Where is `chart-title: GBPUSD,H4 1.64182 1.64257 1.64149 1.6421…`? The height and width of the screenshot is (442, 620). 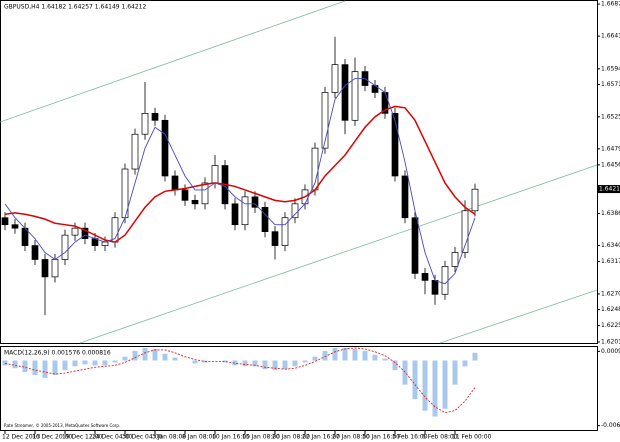
chart-title: GBPUSD,H4 1.64182 1.64257 1.64149 1.6421… is located at coordinates (75, 7).